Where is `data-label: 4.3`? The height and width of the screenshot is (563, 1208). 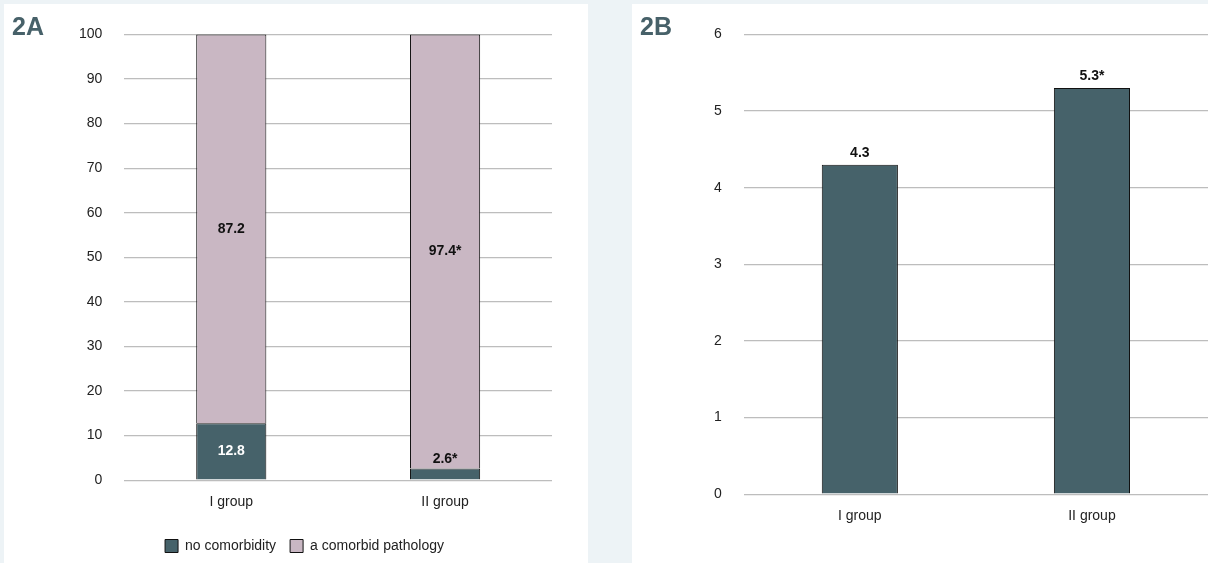
data-label: 4.3 is located at coordinates (860, 151).